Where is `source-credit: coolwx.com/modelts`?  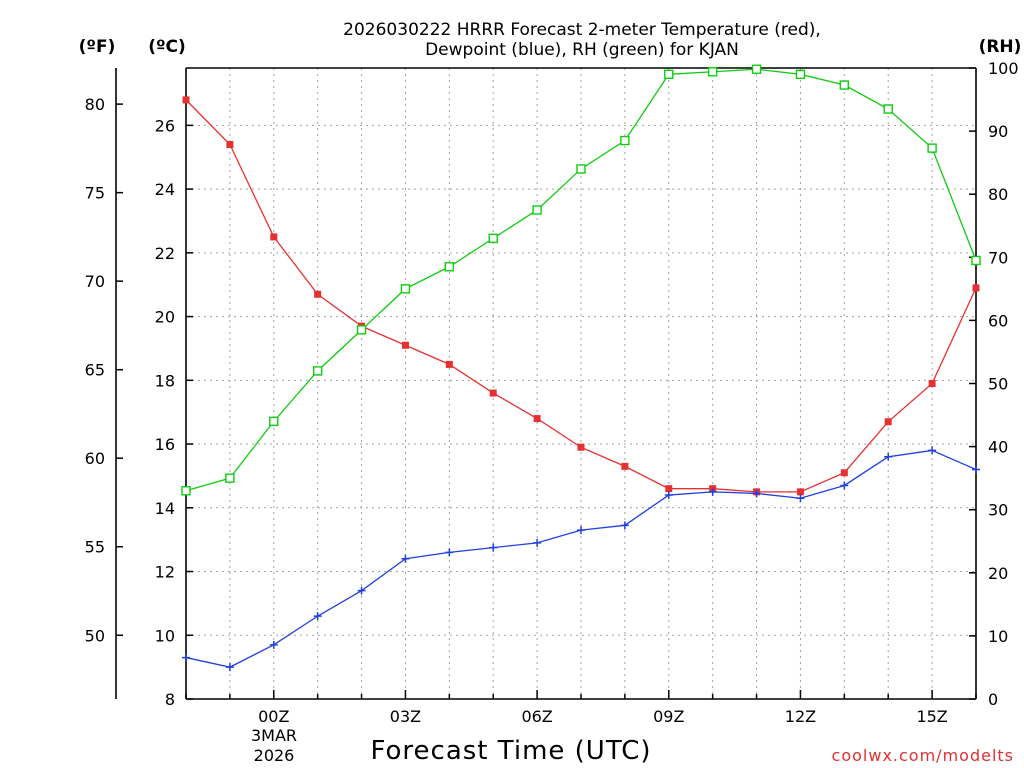
source-credit: coolwx.com/modelts is located at coordinates (923, 755).